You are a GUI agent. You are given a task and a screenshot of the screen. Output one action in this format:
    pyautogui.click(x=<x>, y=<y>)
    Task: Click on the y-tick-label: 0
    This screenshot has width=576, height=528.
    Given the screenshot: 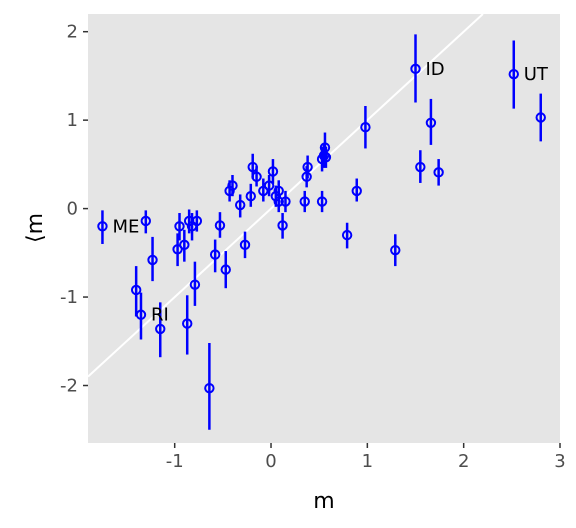 What is the action you would take?
    pyautogui.click(x=72, y=209)
    